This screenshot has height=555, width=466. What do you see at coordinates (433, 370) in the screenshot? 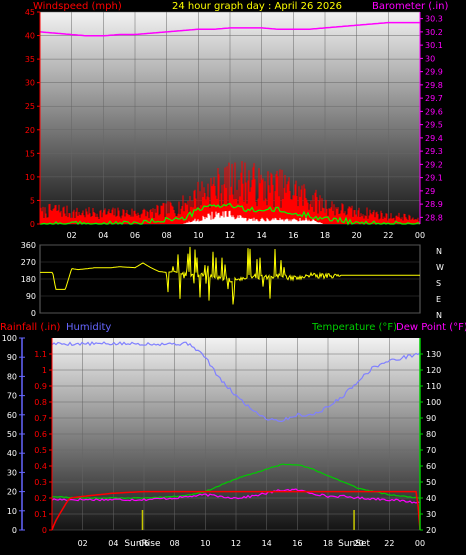
I see `temperature-tick-label: 120` at bounding box center [433, 370].